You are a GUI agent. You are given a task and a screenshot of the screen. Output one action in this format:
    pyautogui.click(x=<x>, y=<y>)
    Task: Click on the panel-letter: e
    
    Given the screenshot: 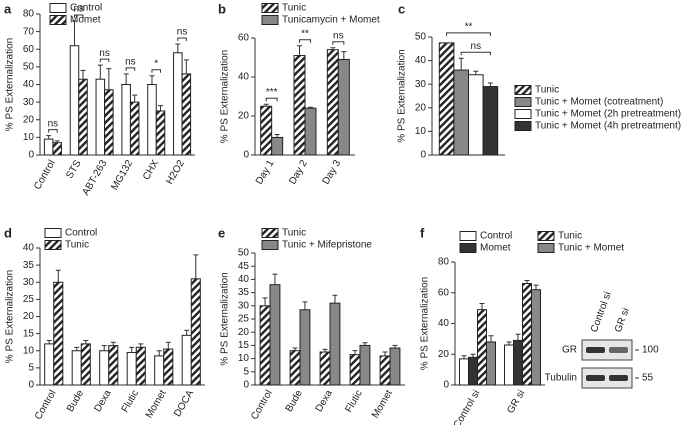 What is the action you would take?
    pyautogui.click(x=221, y=232)
    